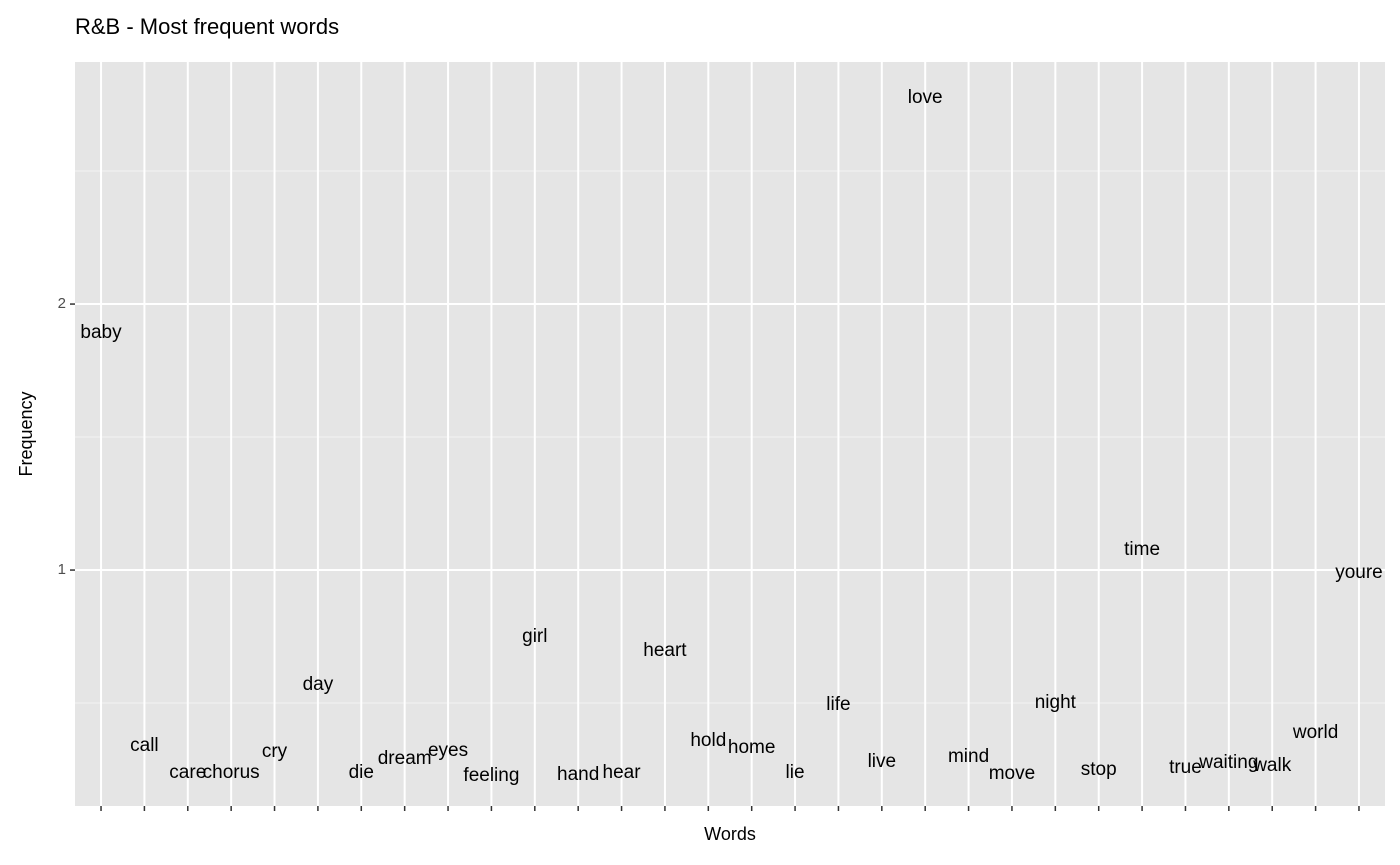  Describe the element at coordinates (708, 740) in the screenshot. I see `word-label: hold` at that location.